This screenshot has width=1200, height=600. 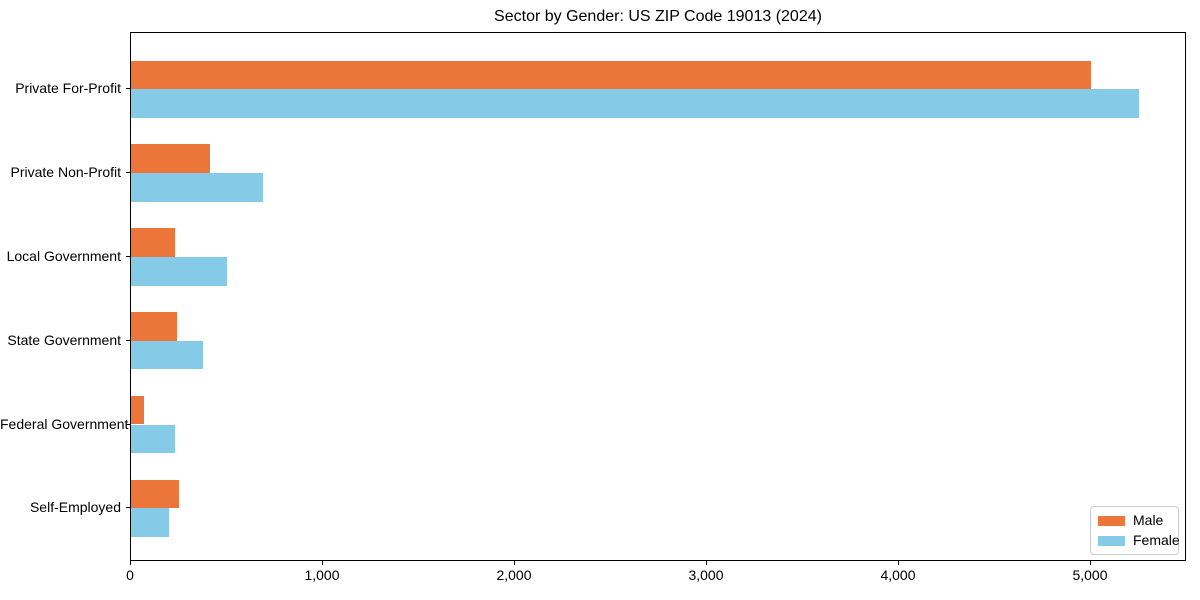 I want to click on bar-male-local-government, so click(x=153, y=242).